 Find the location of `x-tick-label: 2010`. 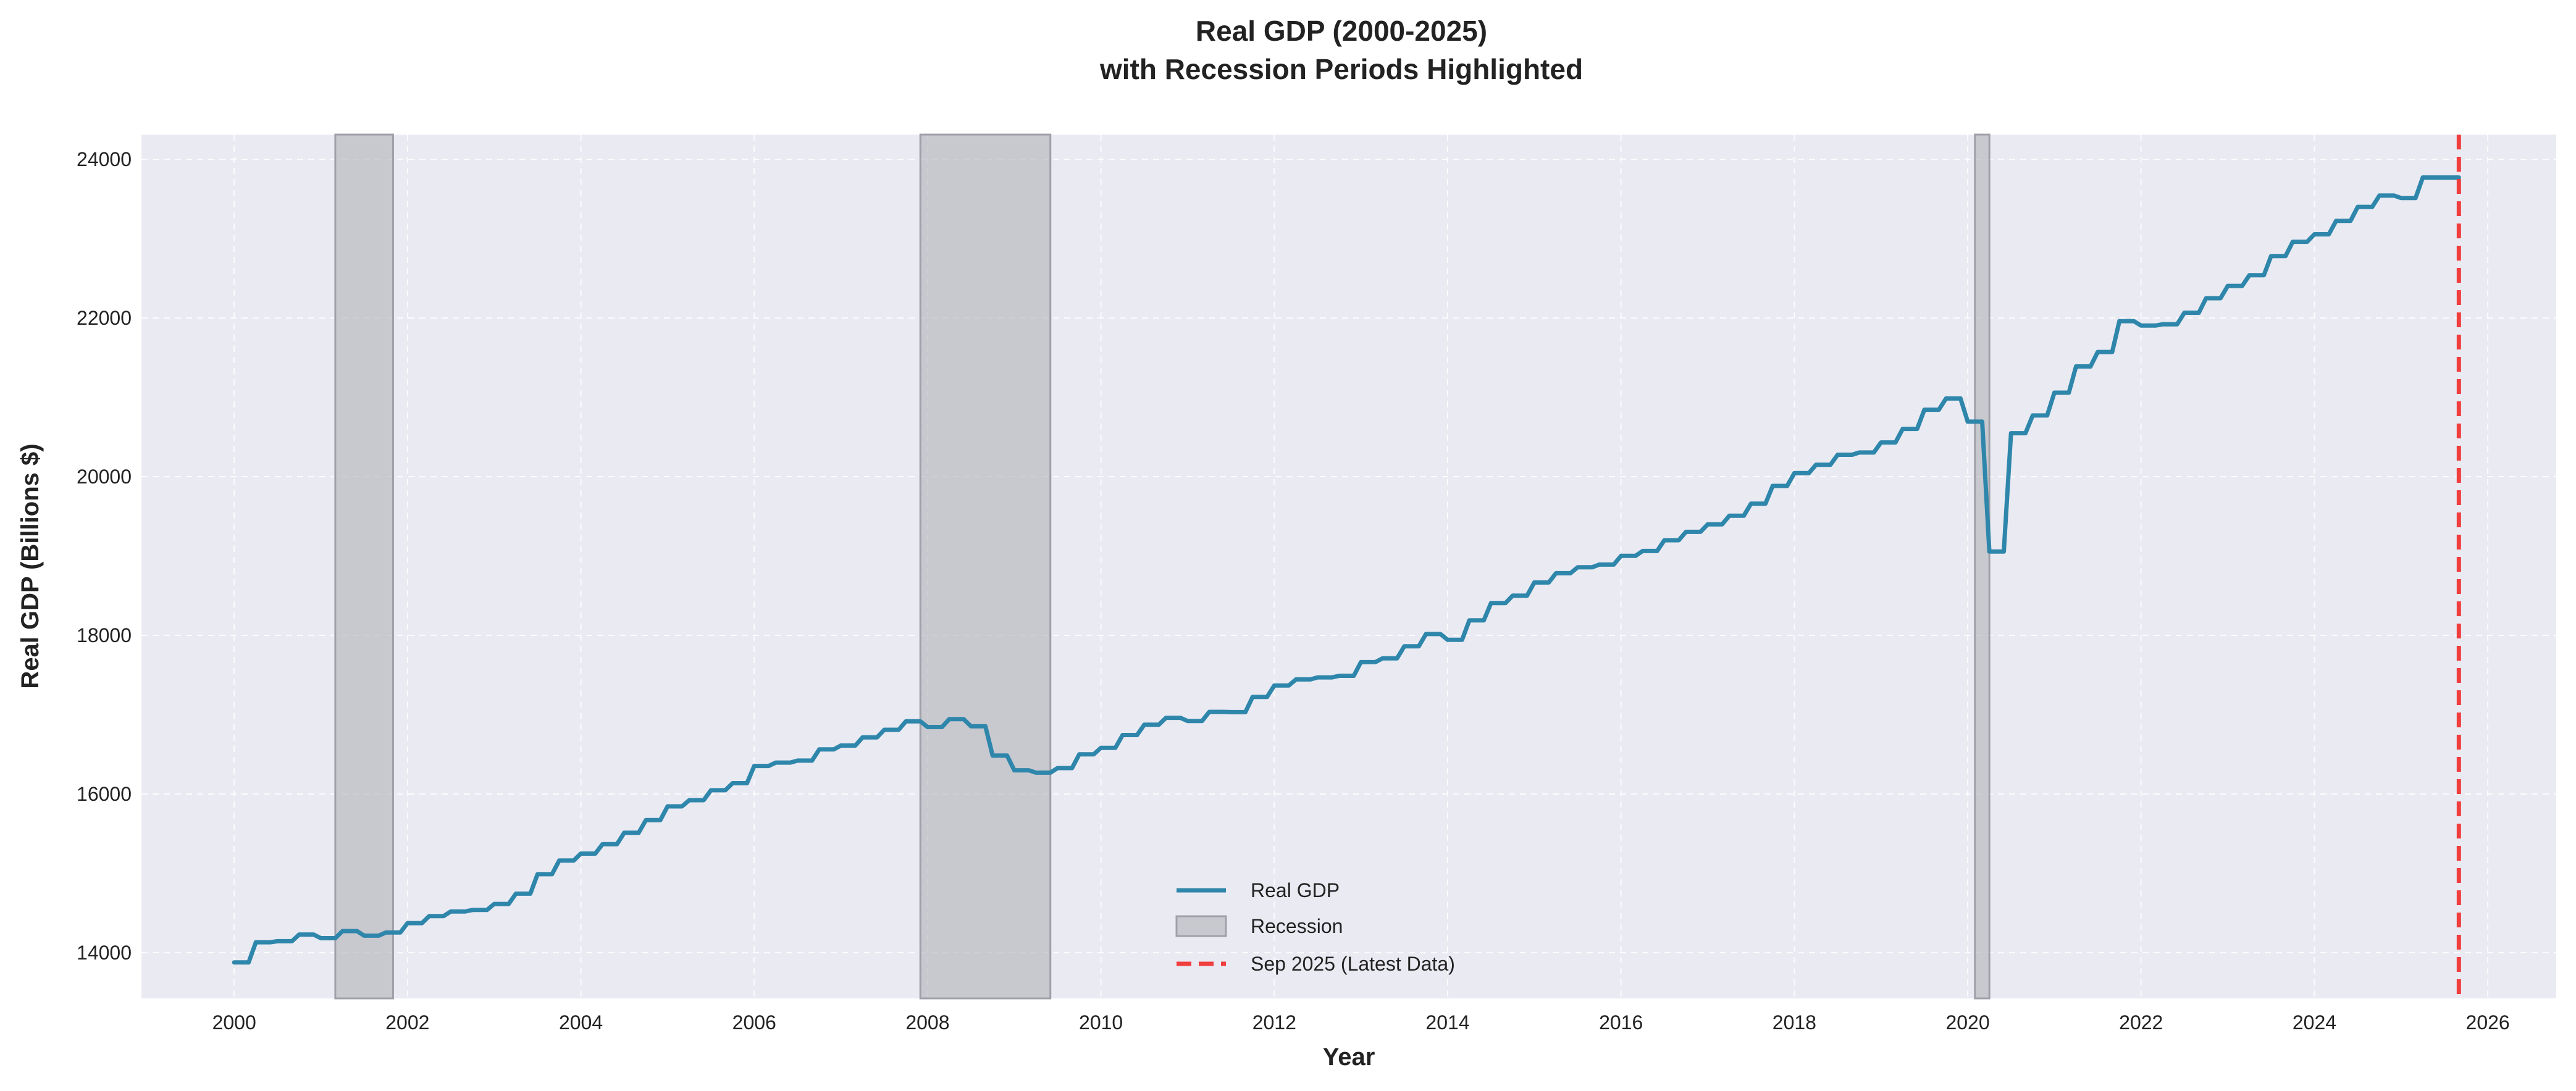

x-tick-label: 2010 is located at coordinates (1101, 1023).